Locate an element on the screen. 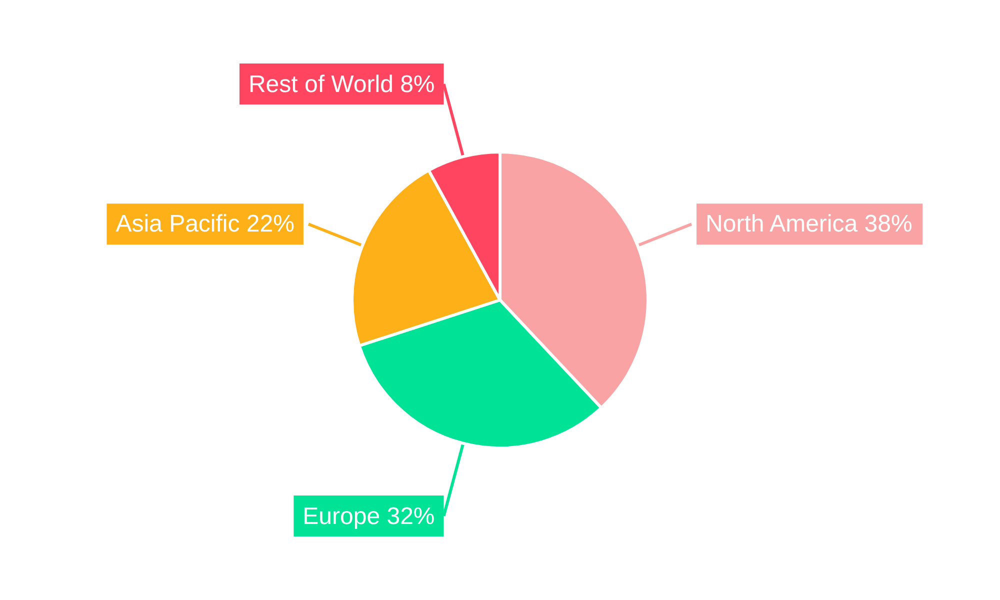 Image resolution: width=1000 pixels, height=600 pixels. slice-label: Rest of World 8% is located at coordinates (341, 84).